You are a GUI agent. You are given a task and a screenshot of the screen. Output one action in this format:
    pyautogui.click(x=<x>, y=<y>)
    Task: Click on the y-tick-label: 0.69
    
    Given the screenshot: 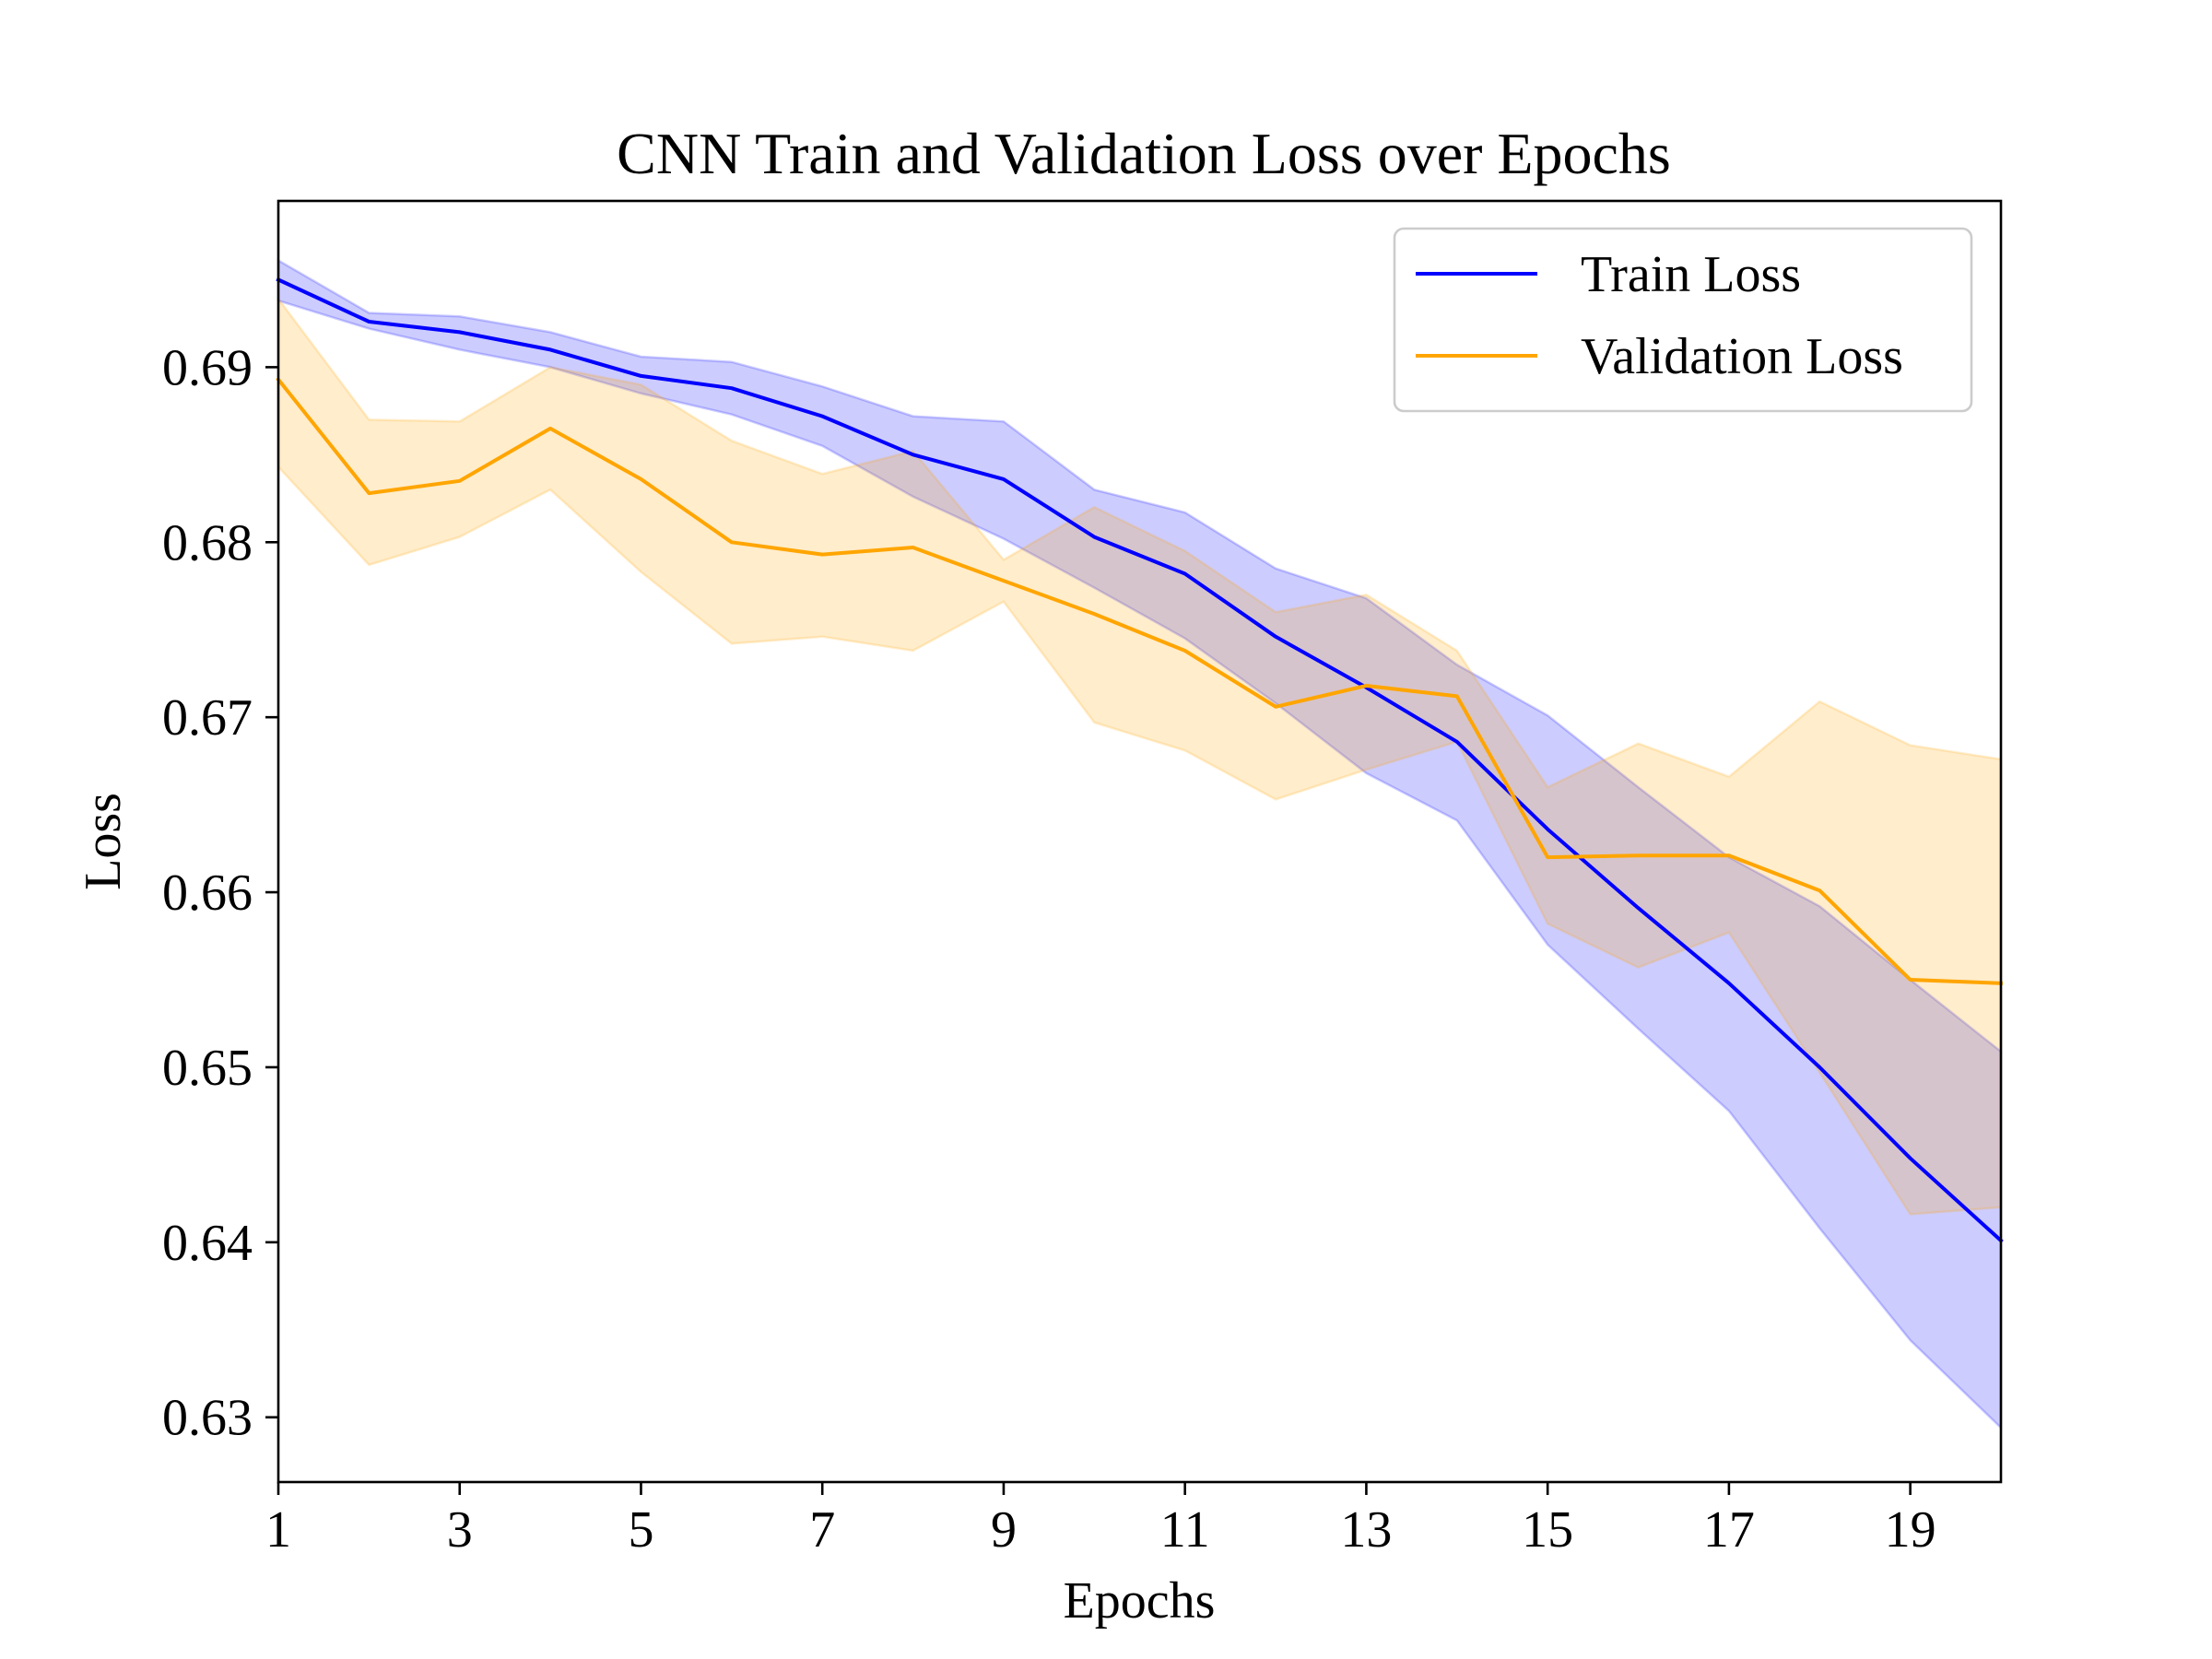 What is the action you would take?
    pyautogui.click(x=207, y=367)
    